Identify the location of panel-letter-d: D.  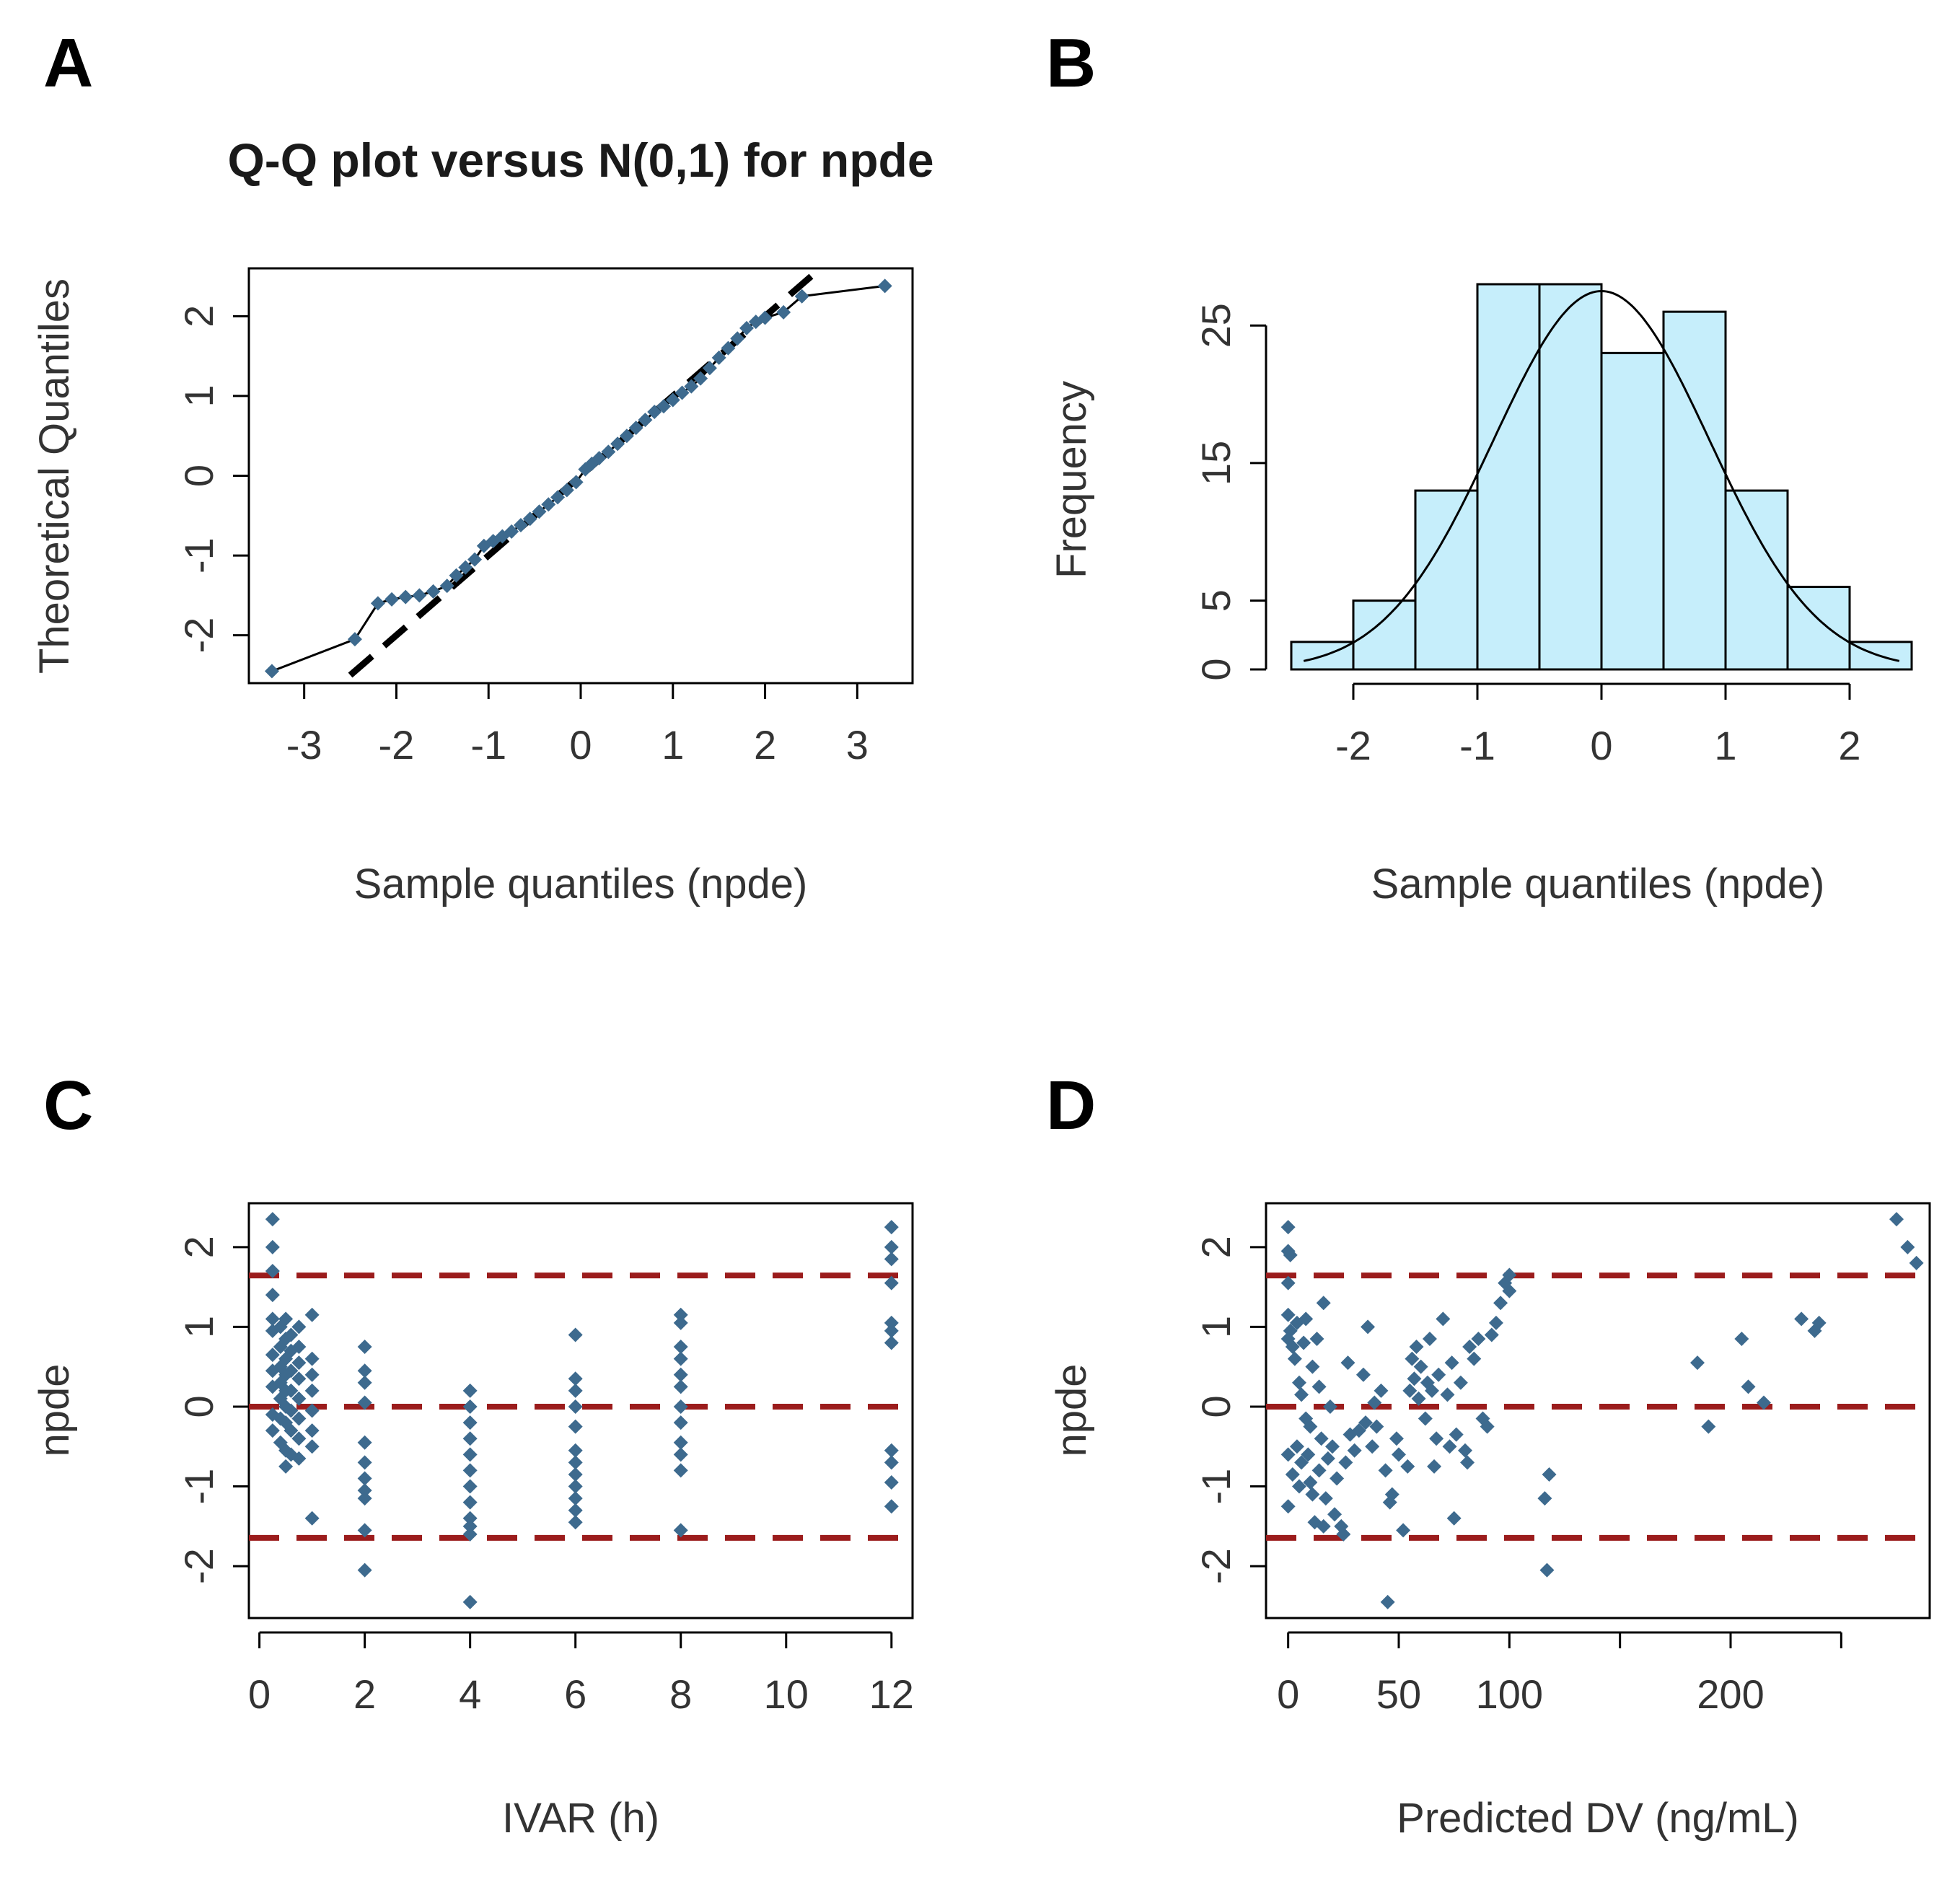
(1071, 1105).